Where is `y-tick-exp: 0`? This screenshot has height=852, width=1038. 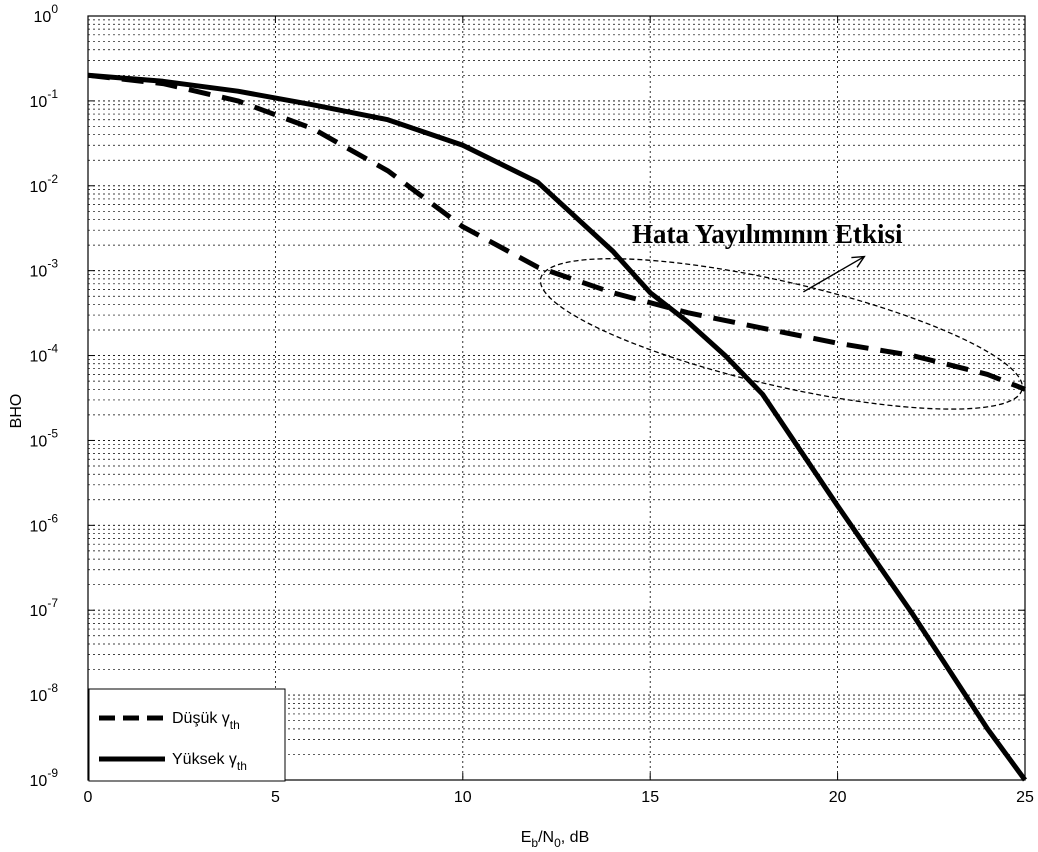
y-tick-exp: 0 is located at coordinates (54, 9).